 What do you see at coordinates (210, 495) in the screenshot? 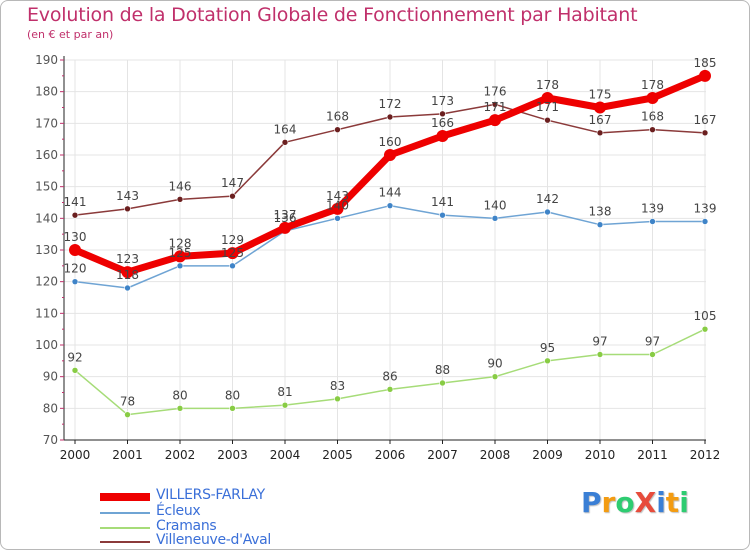
I see `legend-label-villers-farlay: VILLERS-FARLAY` at bounding box center [210, 495].